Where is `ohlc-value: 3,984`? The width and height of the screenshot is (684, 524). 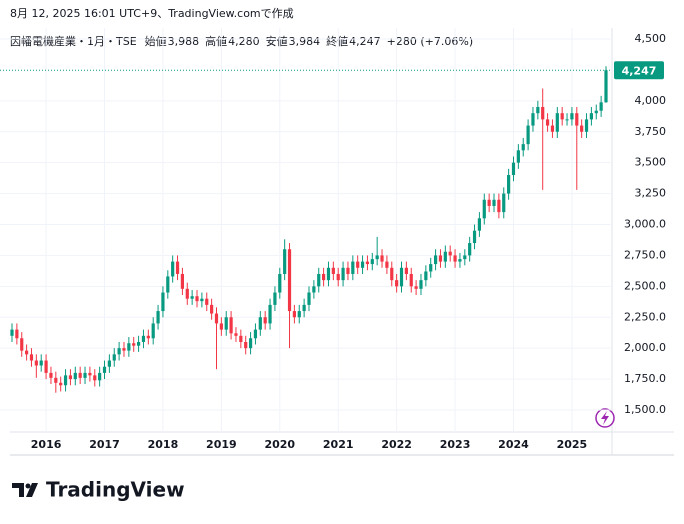
ohlc-value: 3,984 is located at coordinates (305, 41).